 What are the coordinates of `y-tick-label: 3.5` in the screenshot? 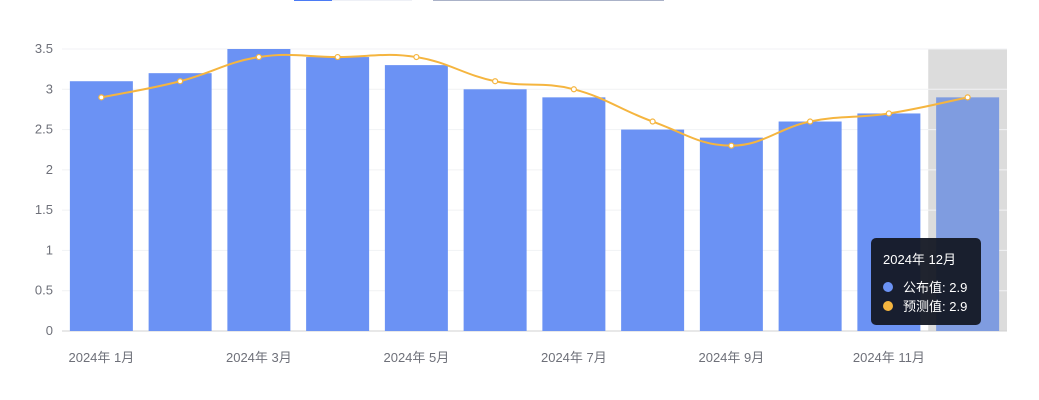 It's located at (44, 48).